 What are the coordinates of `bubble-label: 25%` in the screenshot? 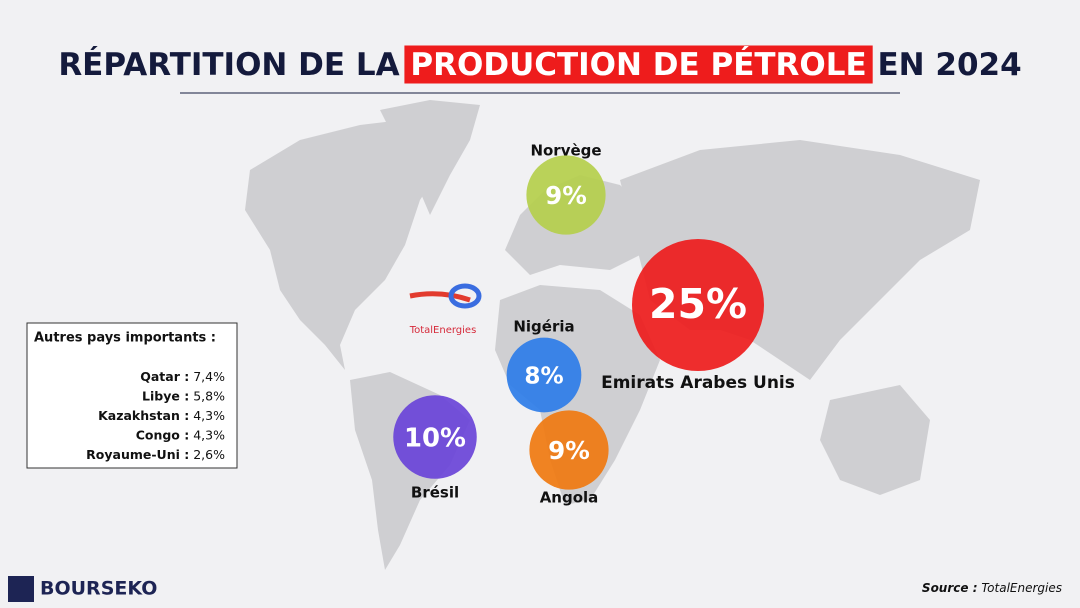 It's located at (698, 304).